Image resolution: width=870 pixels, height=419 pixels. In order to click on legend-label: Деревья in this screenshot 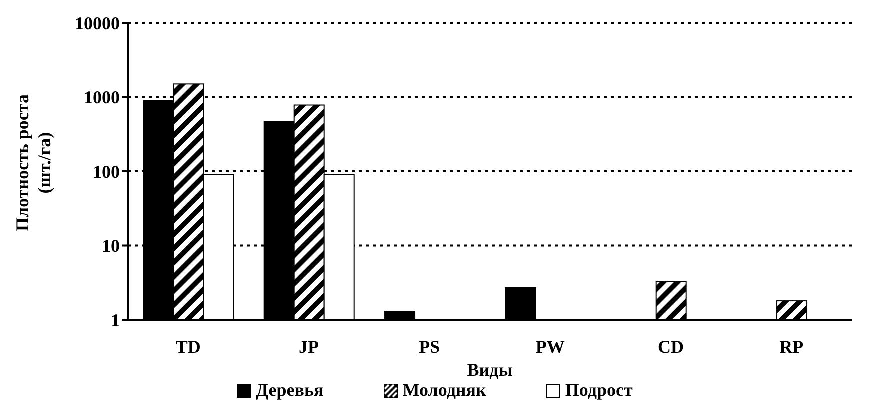, I will do `click(289, 390)`.